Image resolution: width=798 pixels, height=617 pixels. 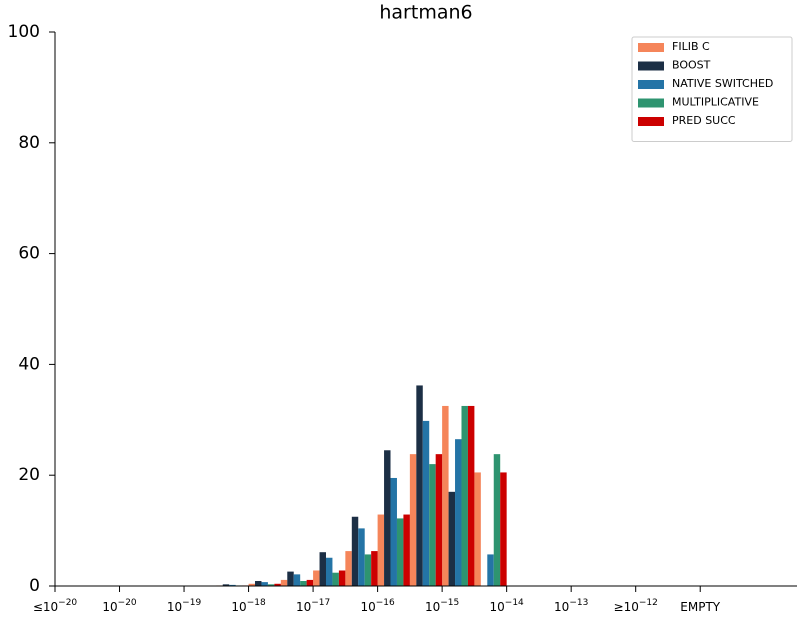 I want to click on x-tick-exponent: −16, so click(x=385, y=603).